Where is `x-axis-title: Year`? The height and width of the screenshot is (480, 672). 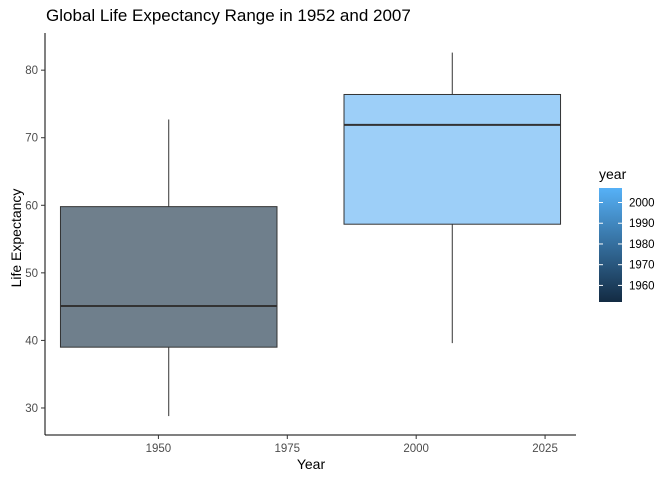
x-axis-title: Year is located at coordinates (311, 464).